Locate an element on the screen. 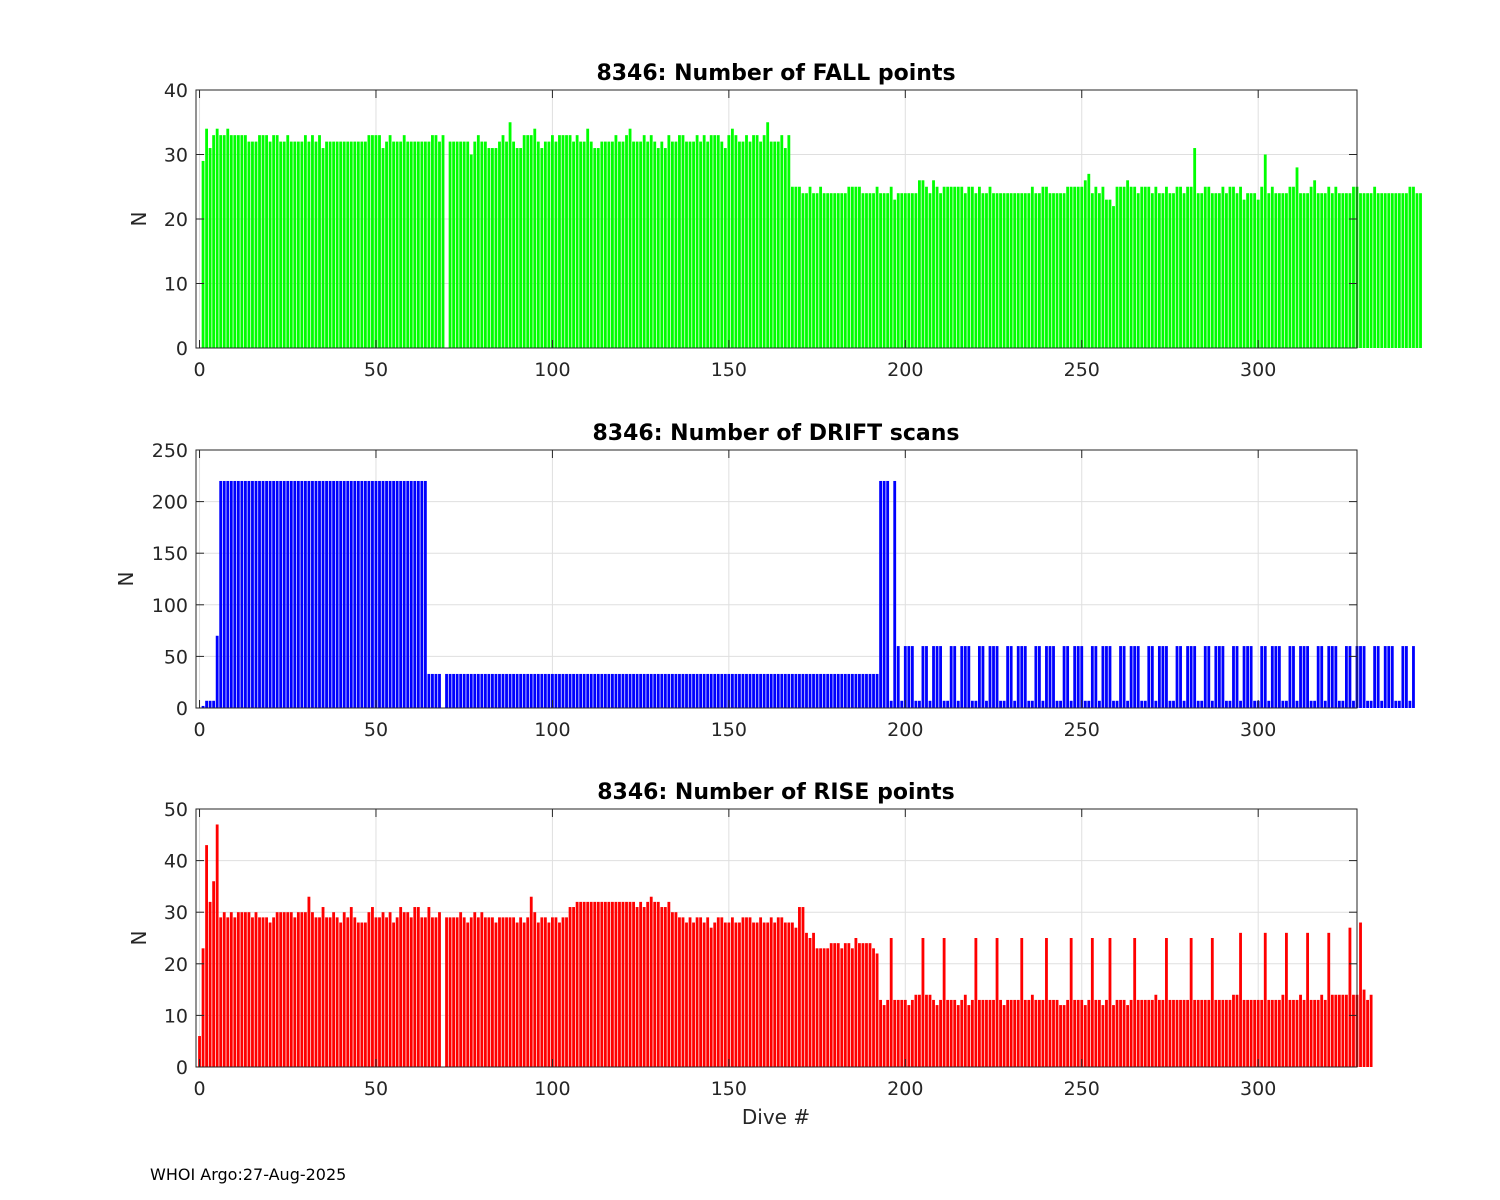 Image resolution: width=1500 pixels, height=1200 pixels. x-tick-label: 250 is located at coordinates (1082, 370).